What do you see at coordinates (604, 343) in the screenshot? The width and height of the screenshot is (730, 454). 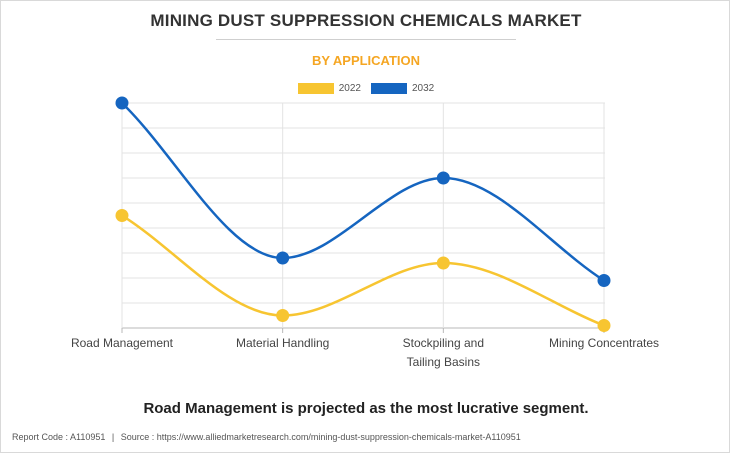 I see `x-tick-label: Mining Concentrates` at bounding box center [604, 343].